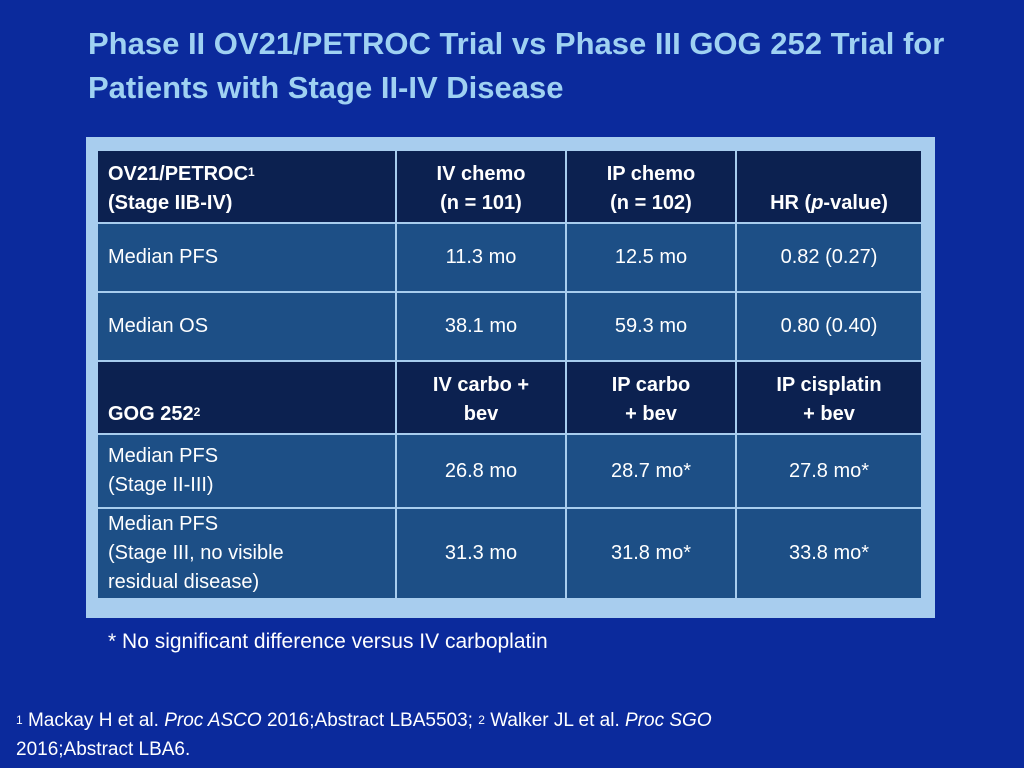 The height and width of the screenshot is (768, 1024). What do you see at coordinates (829, 257) in the screenshot?
I see `cell-value: 0.82 (0.27)` at bounding box center [829, 257].